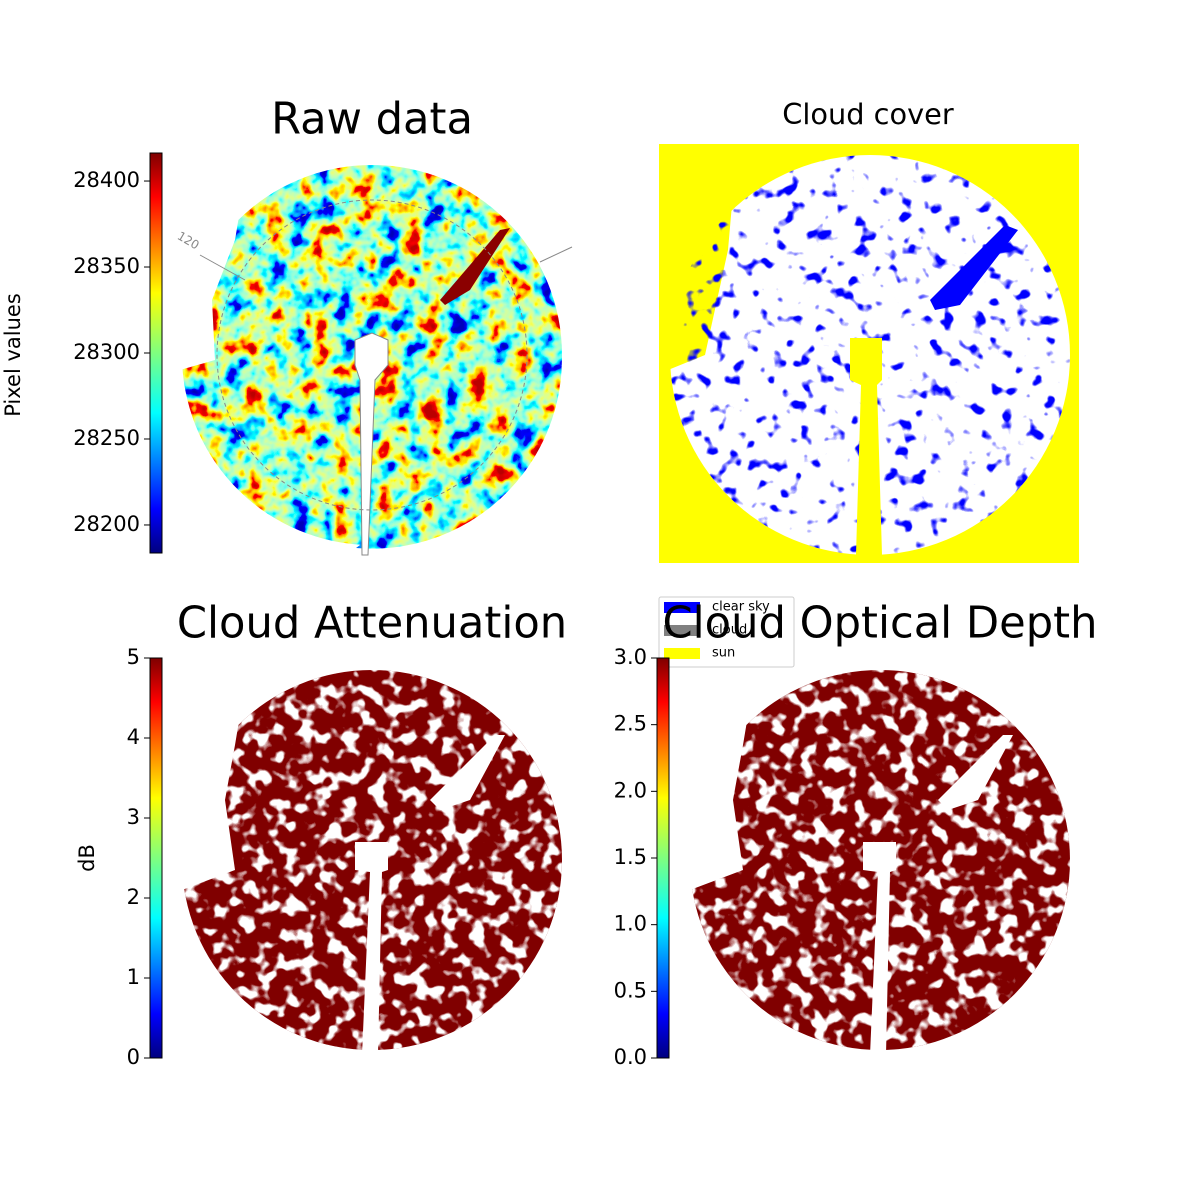 The image size is (1200, 1204). Describe the element at coordinates (133, 737) in the screenshot. I see `colorbar-tick-label: 4` at that location.